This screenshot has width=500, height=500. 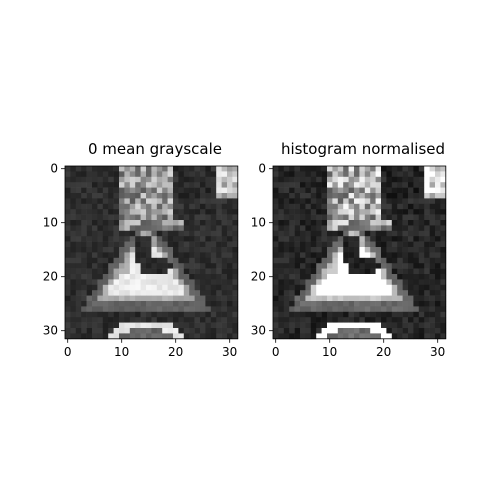 I want to click on panel-title: histogram normalised, so click(x=363, y=149).